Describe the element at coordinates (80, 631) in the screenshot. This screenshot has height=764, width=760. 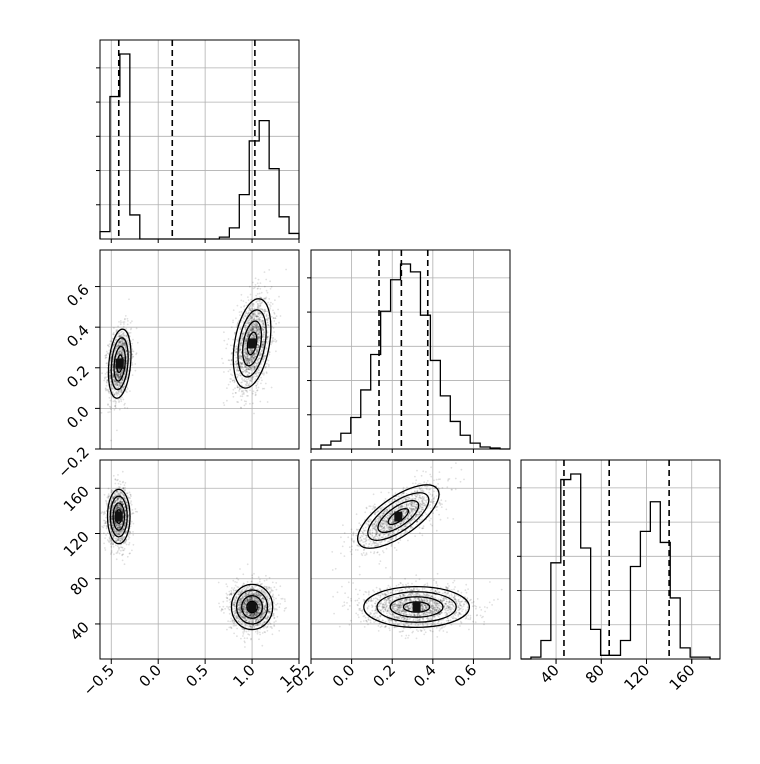
I see `y-tick-label-2-0: 40` at that location.